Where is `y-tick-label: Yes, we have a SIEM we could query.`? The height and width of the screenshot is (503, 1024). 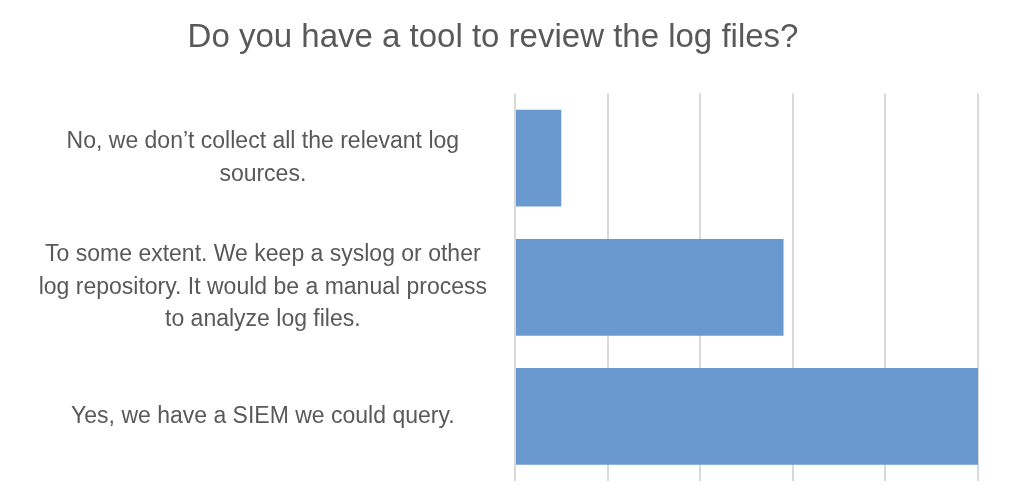 y-tick-label: Yes, we have a SIEM we could query. is located at coordinates (263, 414).